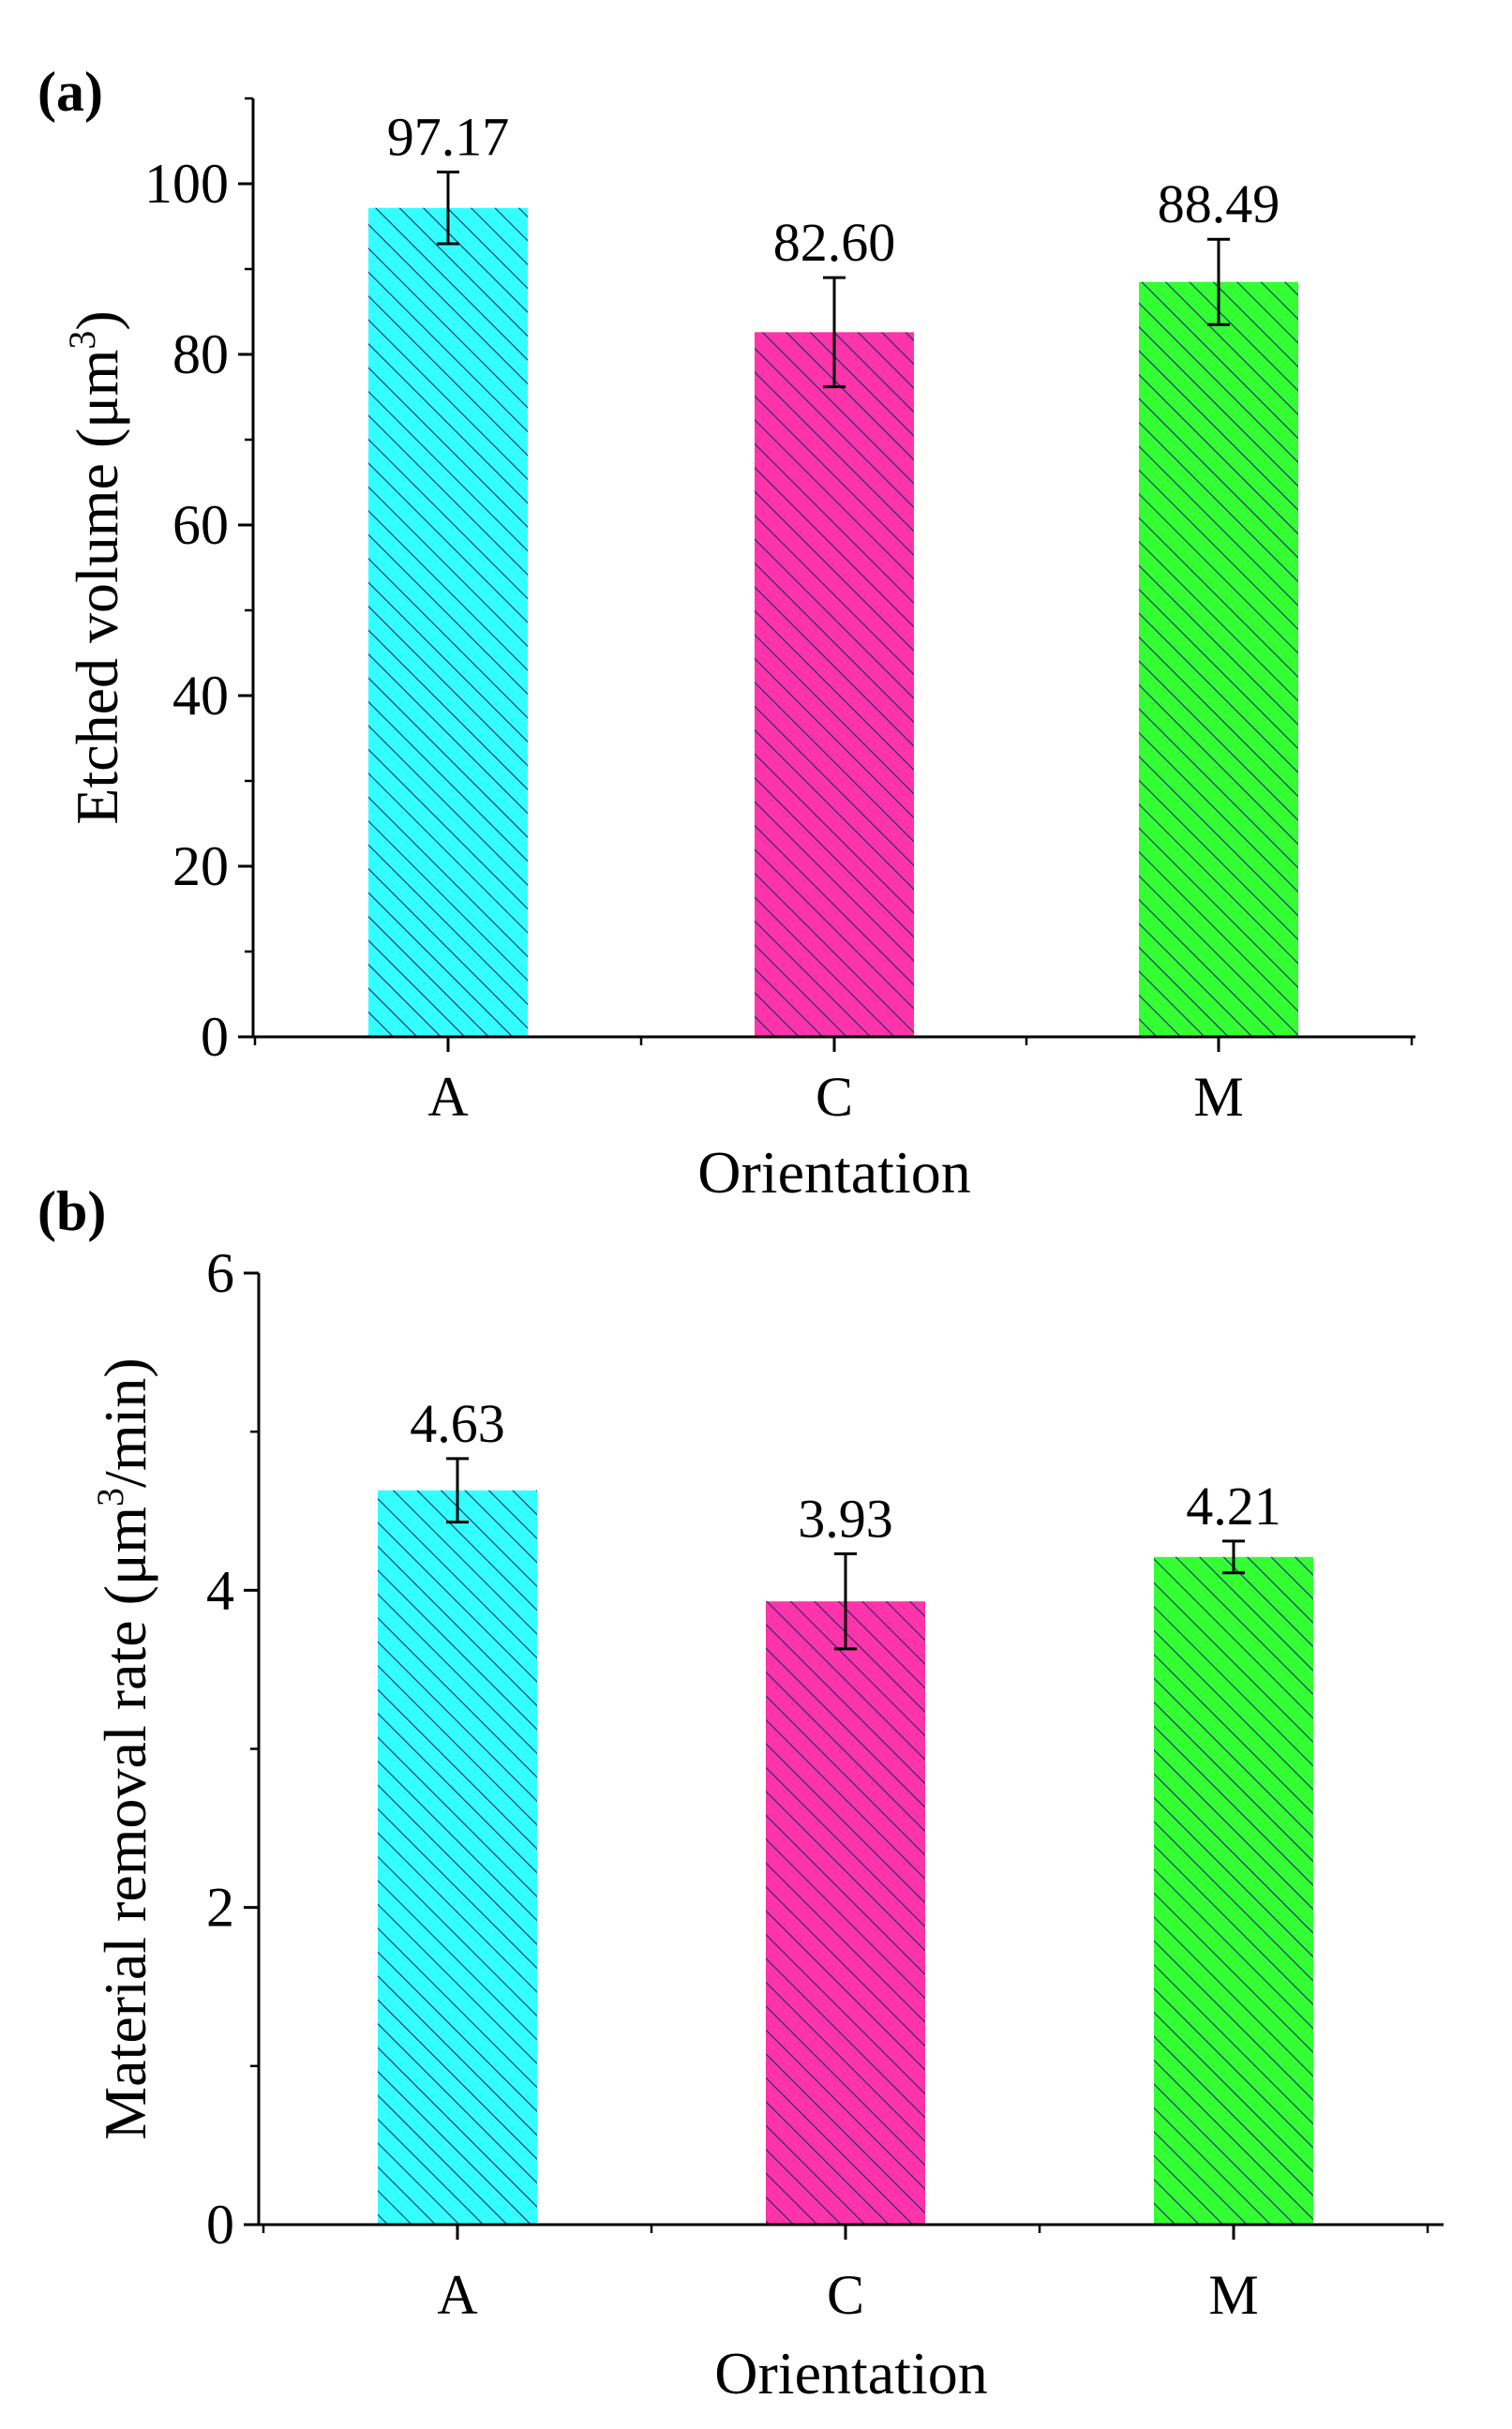 The image size is (1512, 2429). I want to click on y-tick-label: 100, so click(187, 184).